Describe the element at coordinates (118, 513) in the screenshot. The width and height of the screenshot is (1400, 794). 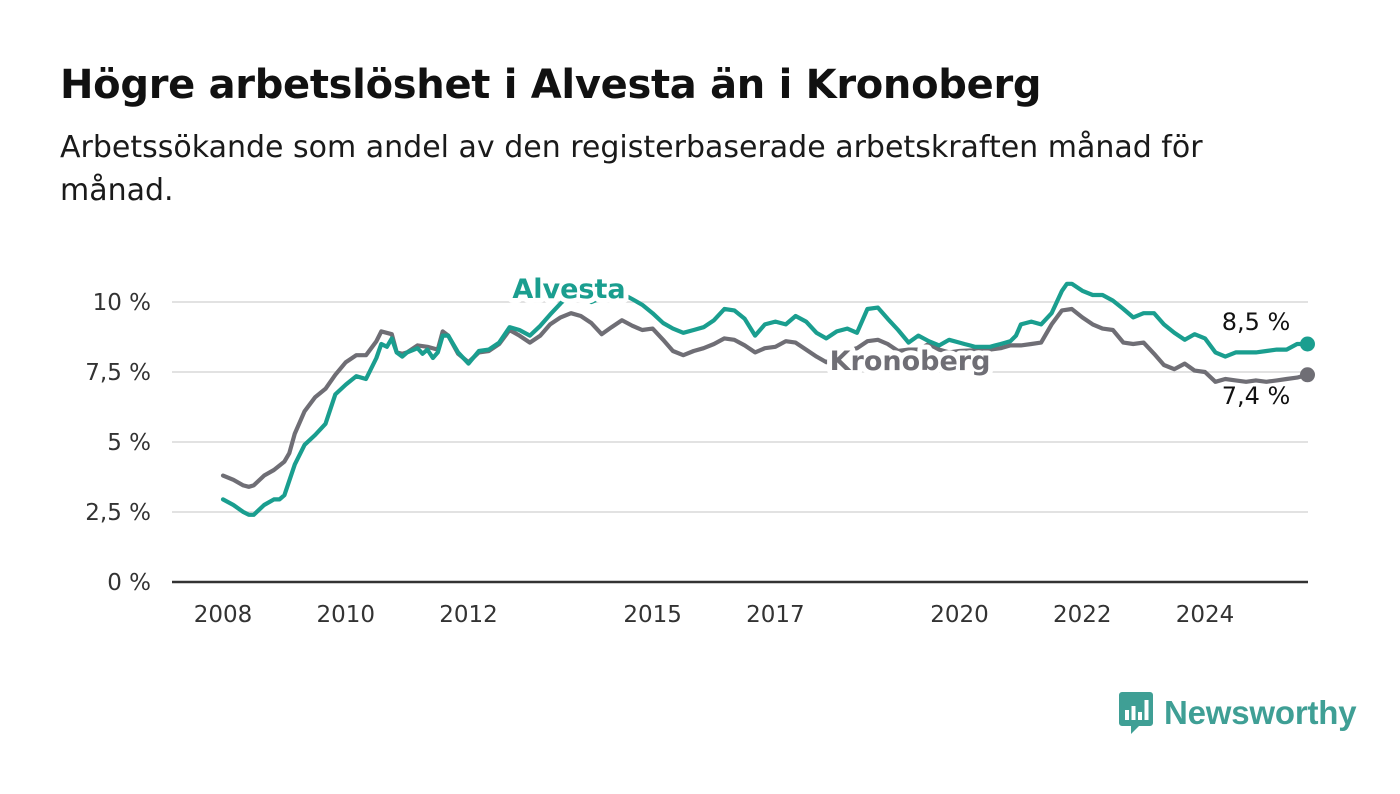
I see `y-tick-label: 2,5 %` at that location.